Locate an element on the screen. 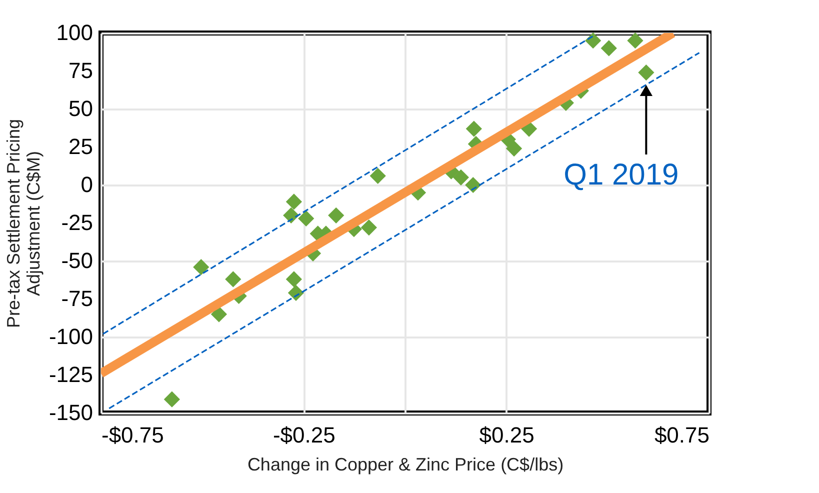 This screenshot has height=493, width=819. y-tick-label: -25 is located at coordinates (77, 222).